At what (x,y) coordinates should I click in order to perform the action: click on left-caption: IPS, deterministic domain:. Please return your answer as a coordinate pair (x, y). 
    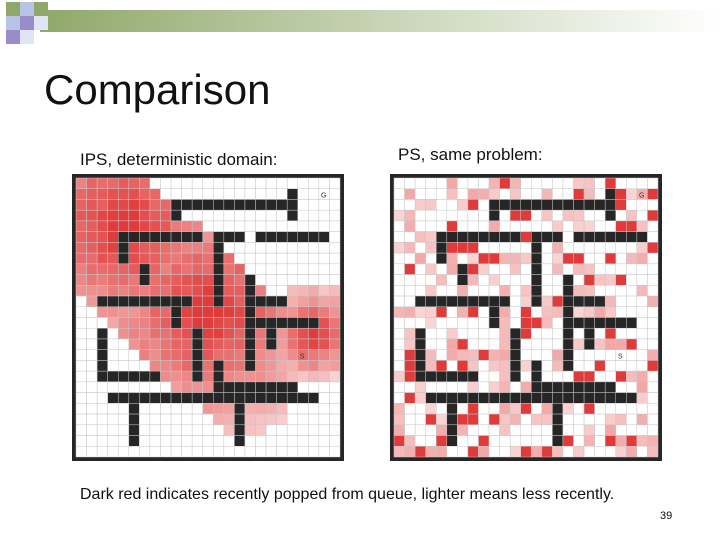
    Looking at the image, I should click on (179, 159).